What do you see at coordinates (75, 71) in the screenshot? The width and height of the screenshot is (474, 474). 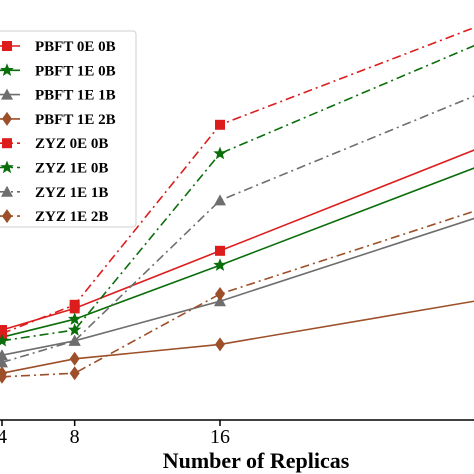 I see `legend-label: PBFT 1E 0B` at bounding box center [75, 71].